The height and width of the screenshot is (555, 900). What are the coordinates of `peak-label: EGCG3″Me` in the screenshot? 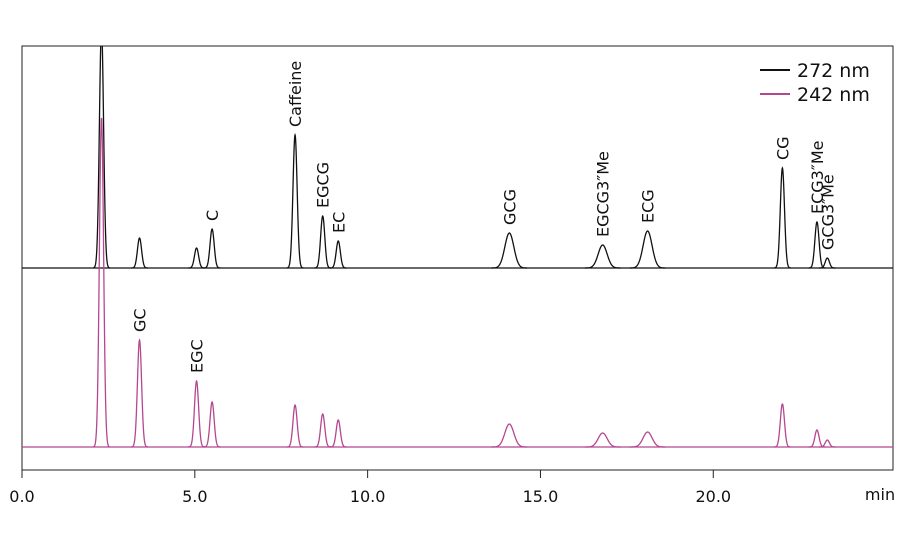 It's located at (603, 194).